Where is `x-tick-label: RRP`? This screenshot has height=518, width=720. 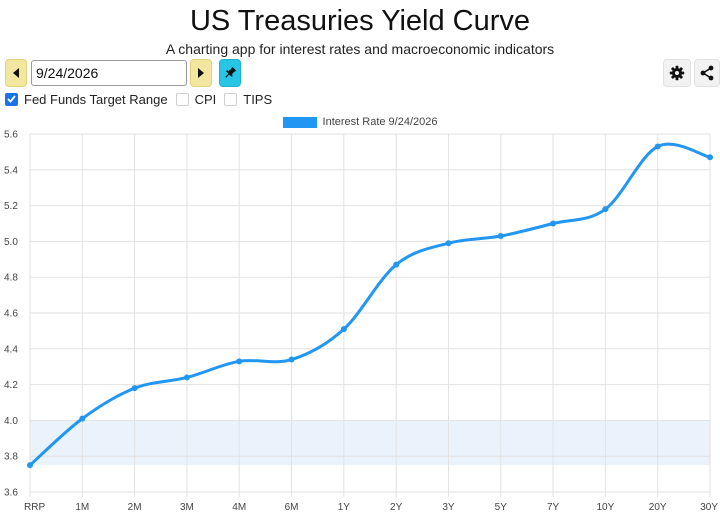
x-tick-label: RRP is located at coordinates (34, 507).